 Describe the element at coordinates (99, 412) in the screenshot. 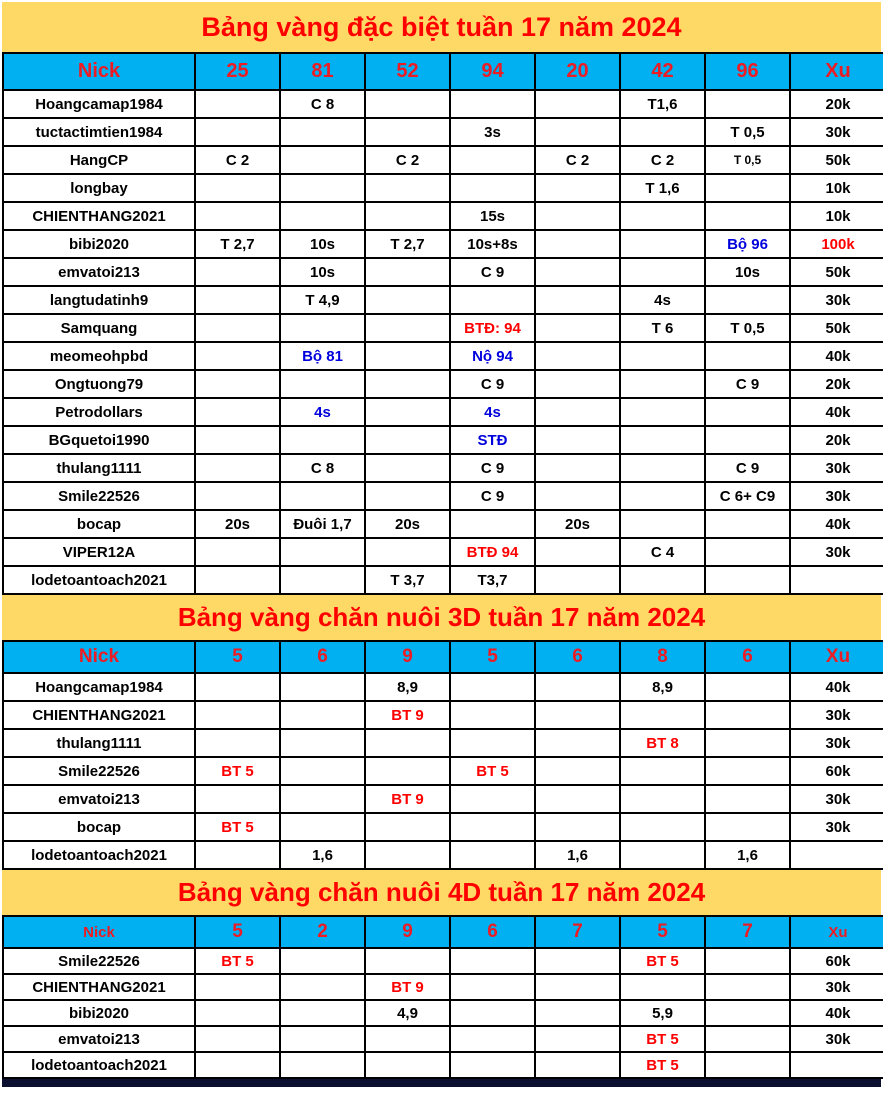

I see `nick-cell: Petrodollars` at that location.